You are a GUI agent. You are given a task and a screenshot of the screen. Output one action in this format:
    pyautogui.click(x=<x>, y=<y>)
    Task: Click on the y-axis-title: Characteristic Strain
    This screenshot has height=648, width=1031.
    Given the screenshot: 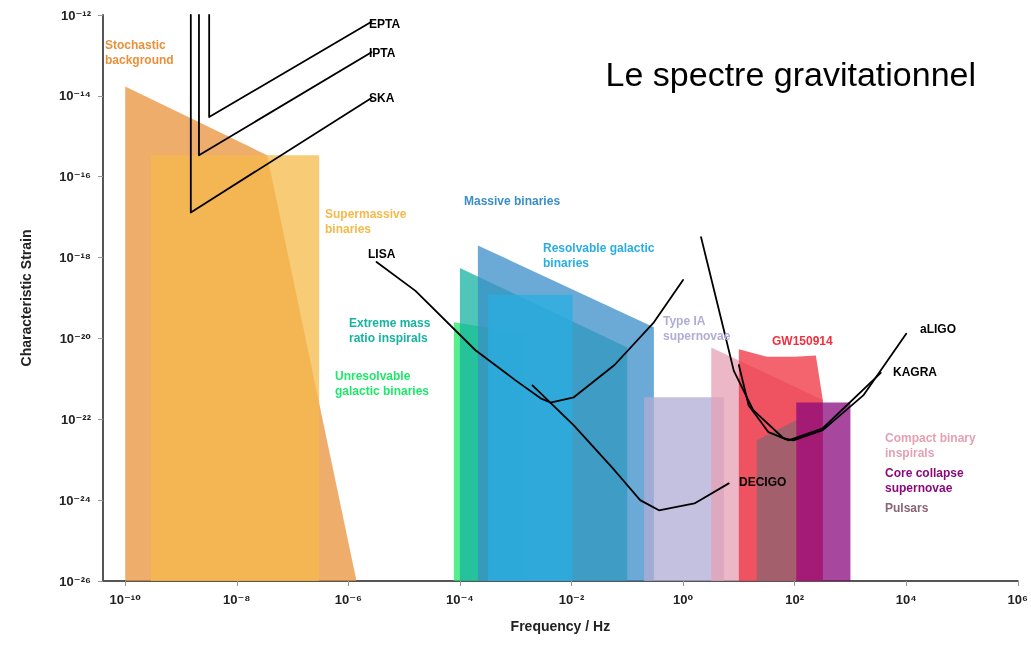 What is the action you would take?
    pyautogui.click(x=26, y=298)
    